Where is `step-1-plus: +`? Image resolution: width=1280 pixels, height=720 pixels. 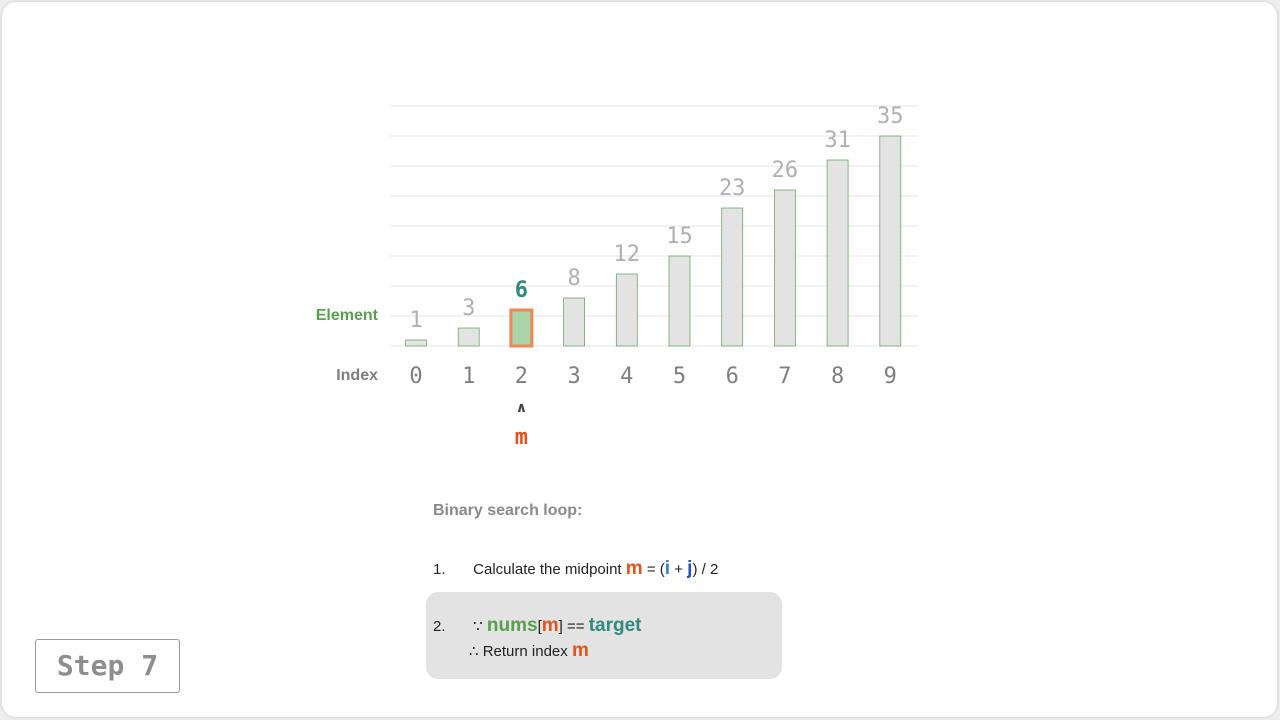 step-1-plus: + is located at coordinates (678, 569).